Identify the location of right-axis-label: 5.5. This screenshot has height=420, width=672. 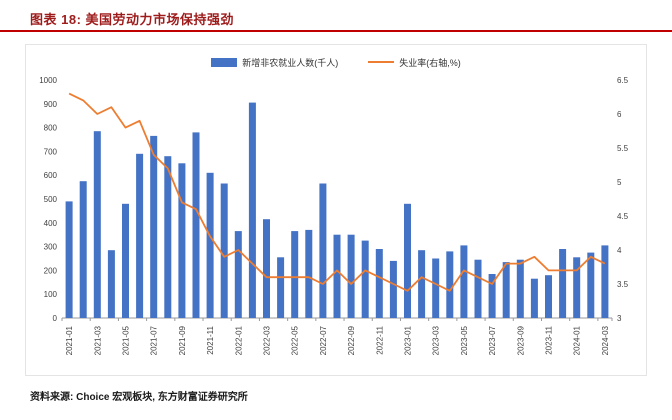
(623, 148).